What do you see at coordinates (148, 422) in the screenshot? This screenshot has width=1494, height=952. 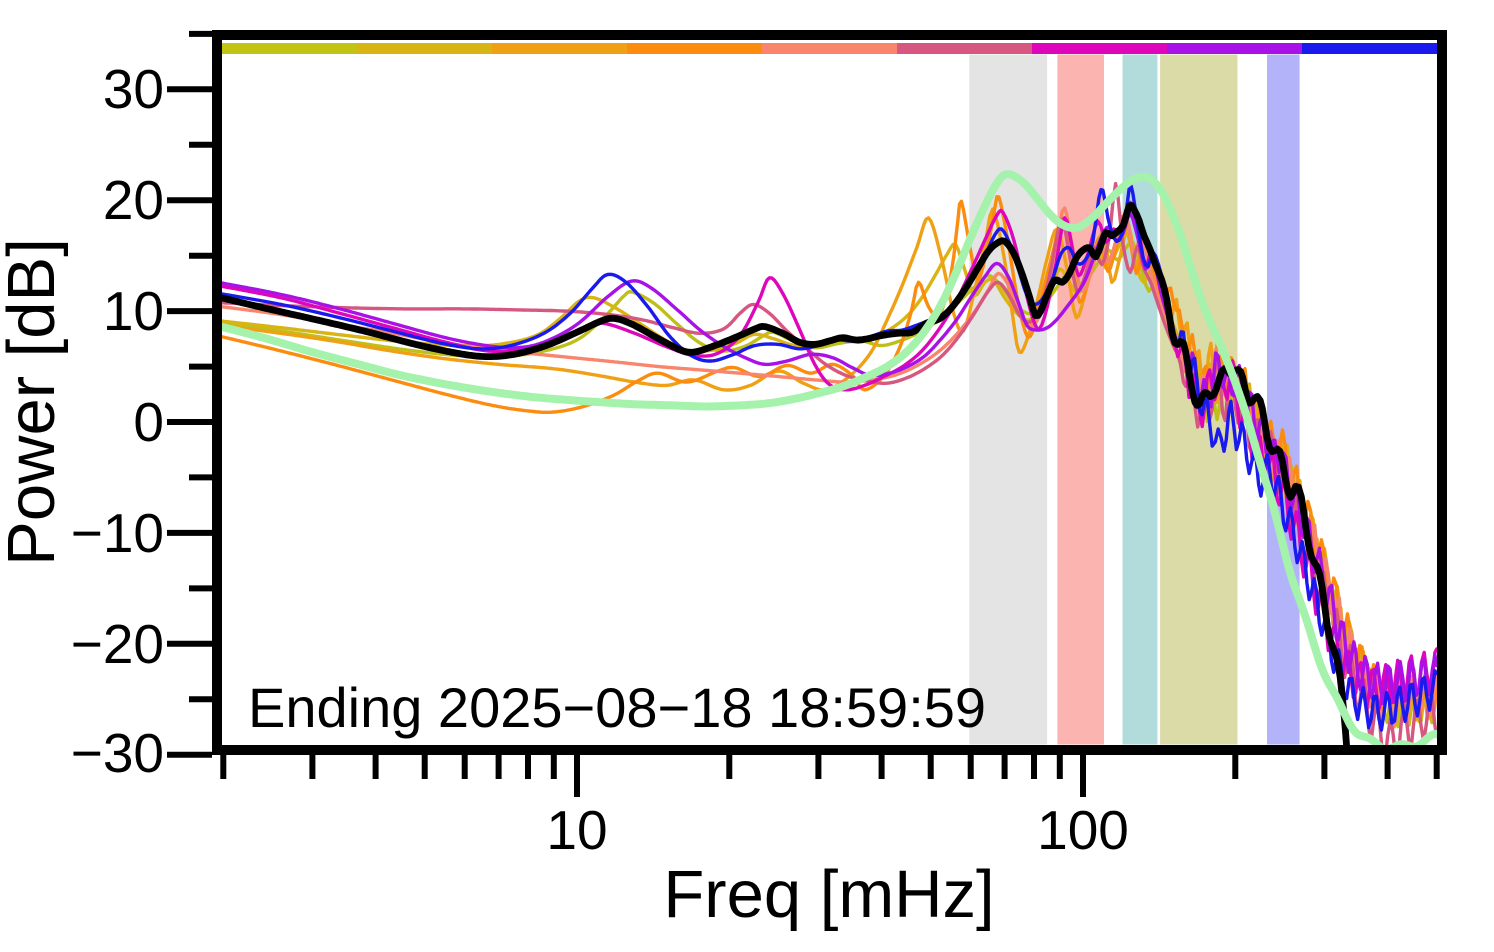 I see `y-tick-label: 0` at bounding box center [148, 422].